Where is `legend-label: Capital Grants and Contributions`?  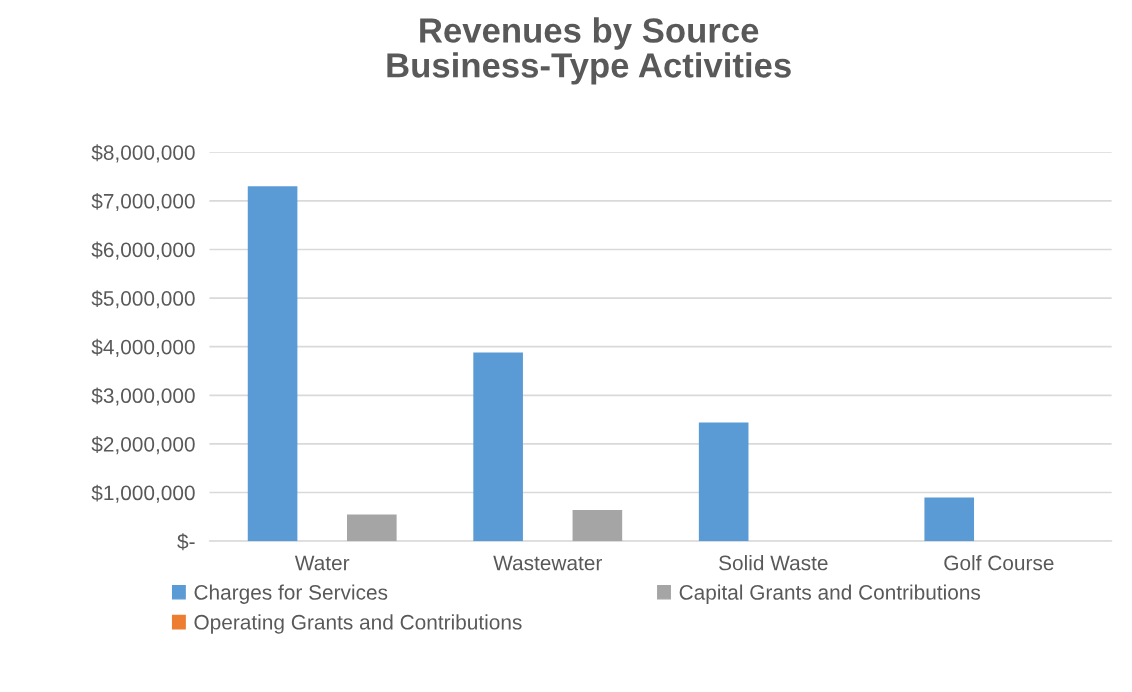
legend-label: Capital Grants and Contributions is located at coordinates (830, 594).